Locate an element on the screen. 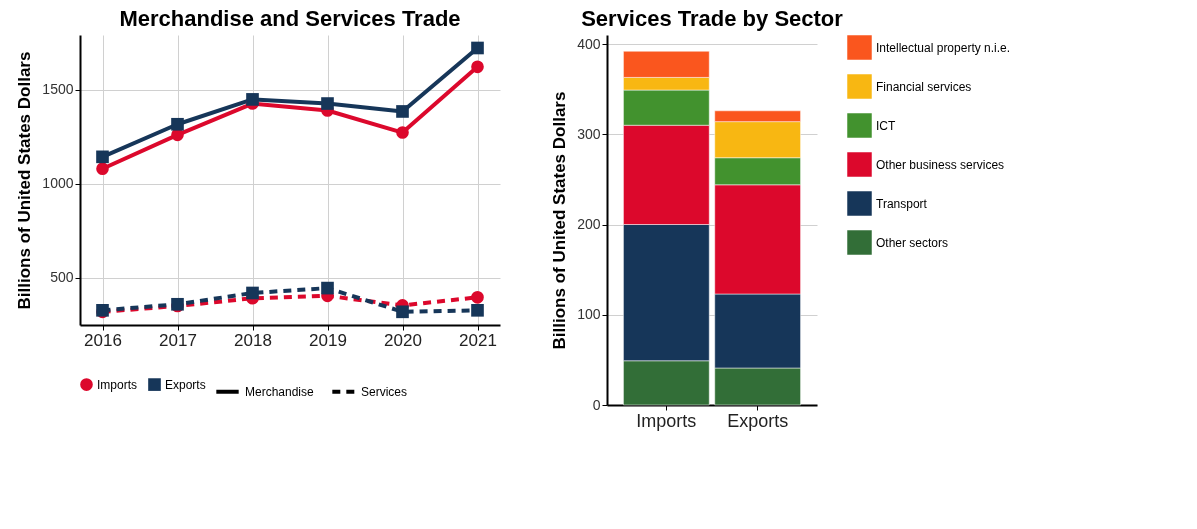  legend-label: ICT is located at coordinates (886, 125).